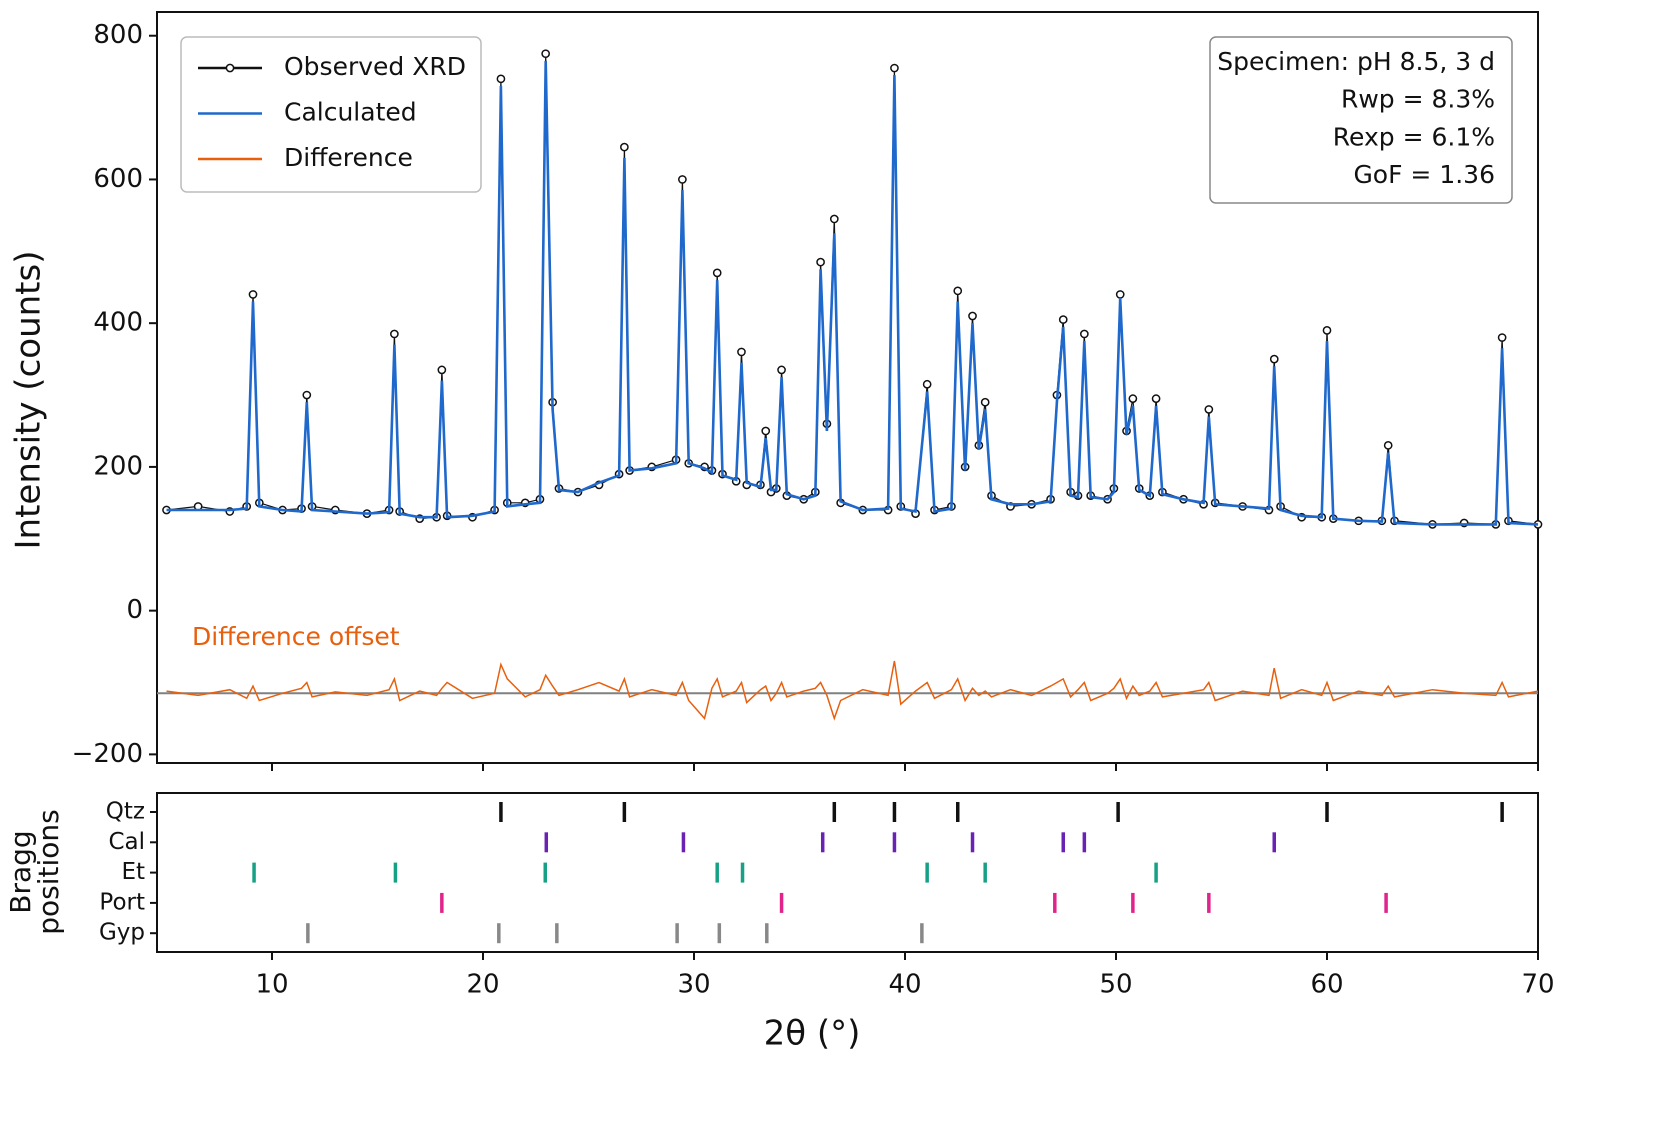 This screenshot has height=1124, width=1659. What do you see at coordinates (118, 466) in the screenshot?
I see `y-tick-label: 200` at bounding box center [118, 466].